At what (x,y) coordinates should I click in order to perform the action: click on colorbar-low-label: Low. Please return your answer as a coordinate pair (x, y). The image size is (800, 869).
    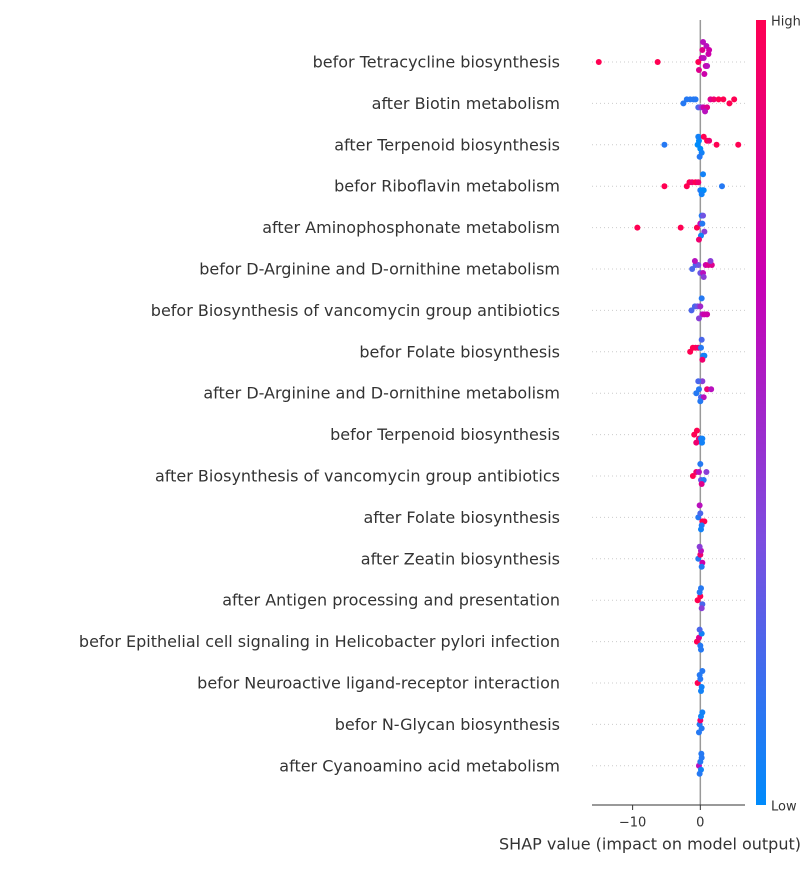
    Looking at the image, I should click on (784, 807).